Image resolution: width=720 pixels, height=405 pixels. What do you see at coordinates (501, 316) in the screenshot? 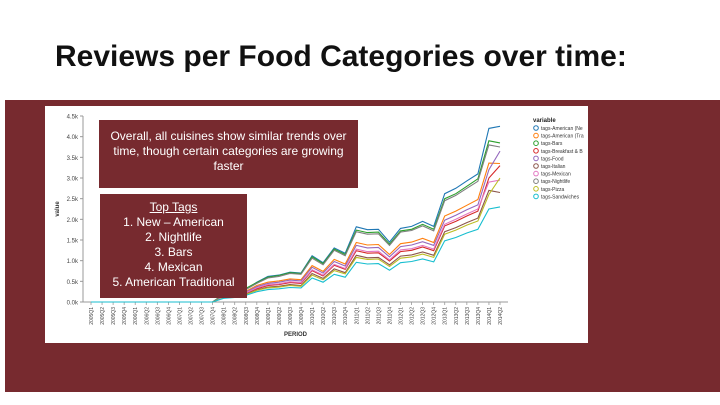
I see `x-tick-label: 2014Q2` at bounding box center [501, 316].